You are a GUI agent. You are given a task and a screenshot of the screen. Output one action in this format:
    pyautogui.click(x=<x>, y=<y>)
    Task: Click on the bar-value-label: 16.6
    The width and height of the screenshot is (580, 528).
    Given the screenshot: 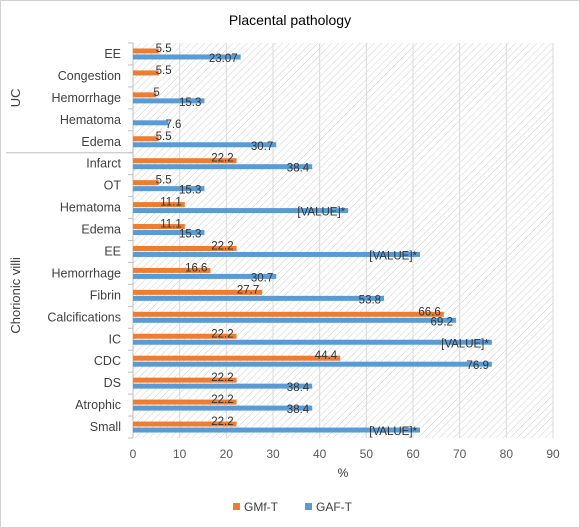 What is the action you would take?
    pyautogui.click(x=196, y=268)
    